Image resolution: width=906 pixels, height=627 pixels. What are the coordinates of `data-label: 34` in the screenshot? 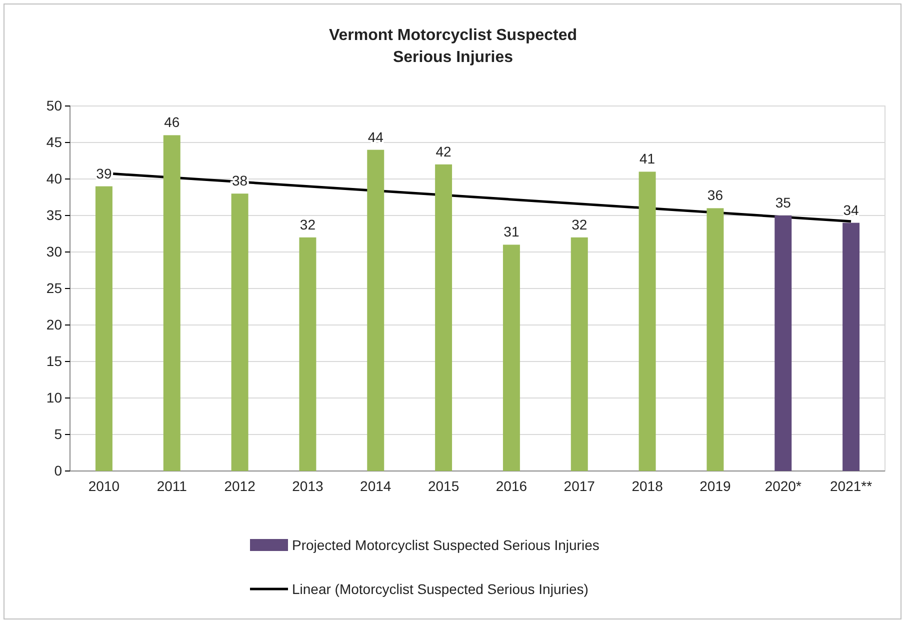 It's located at (851, 210).